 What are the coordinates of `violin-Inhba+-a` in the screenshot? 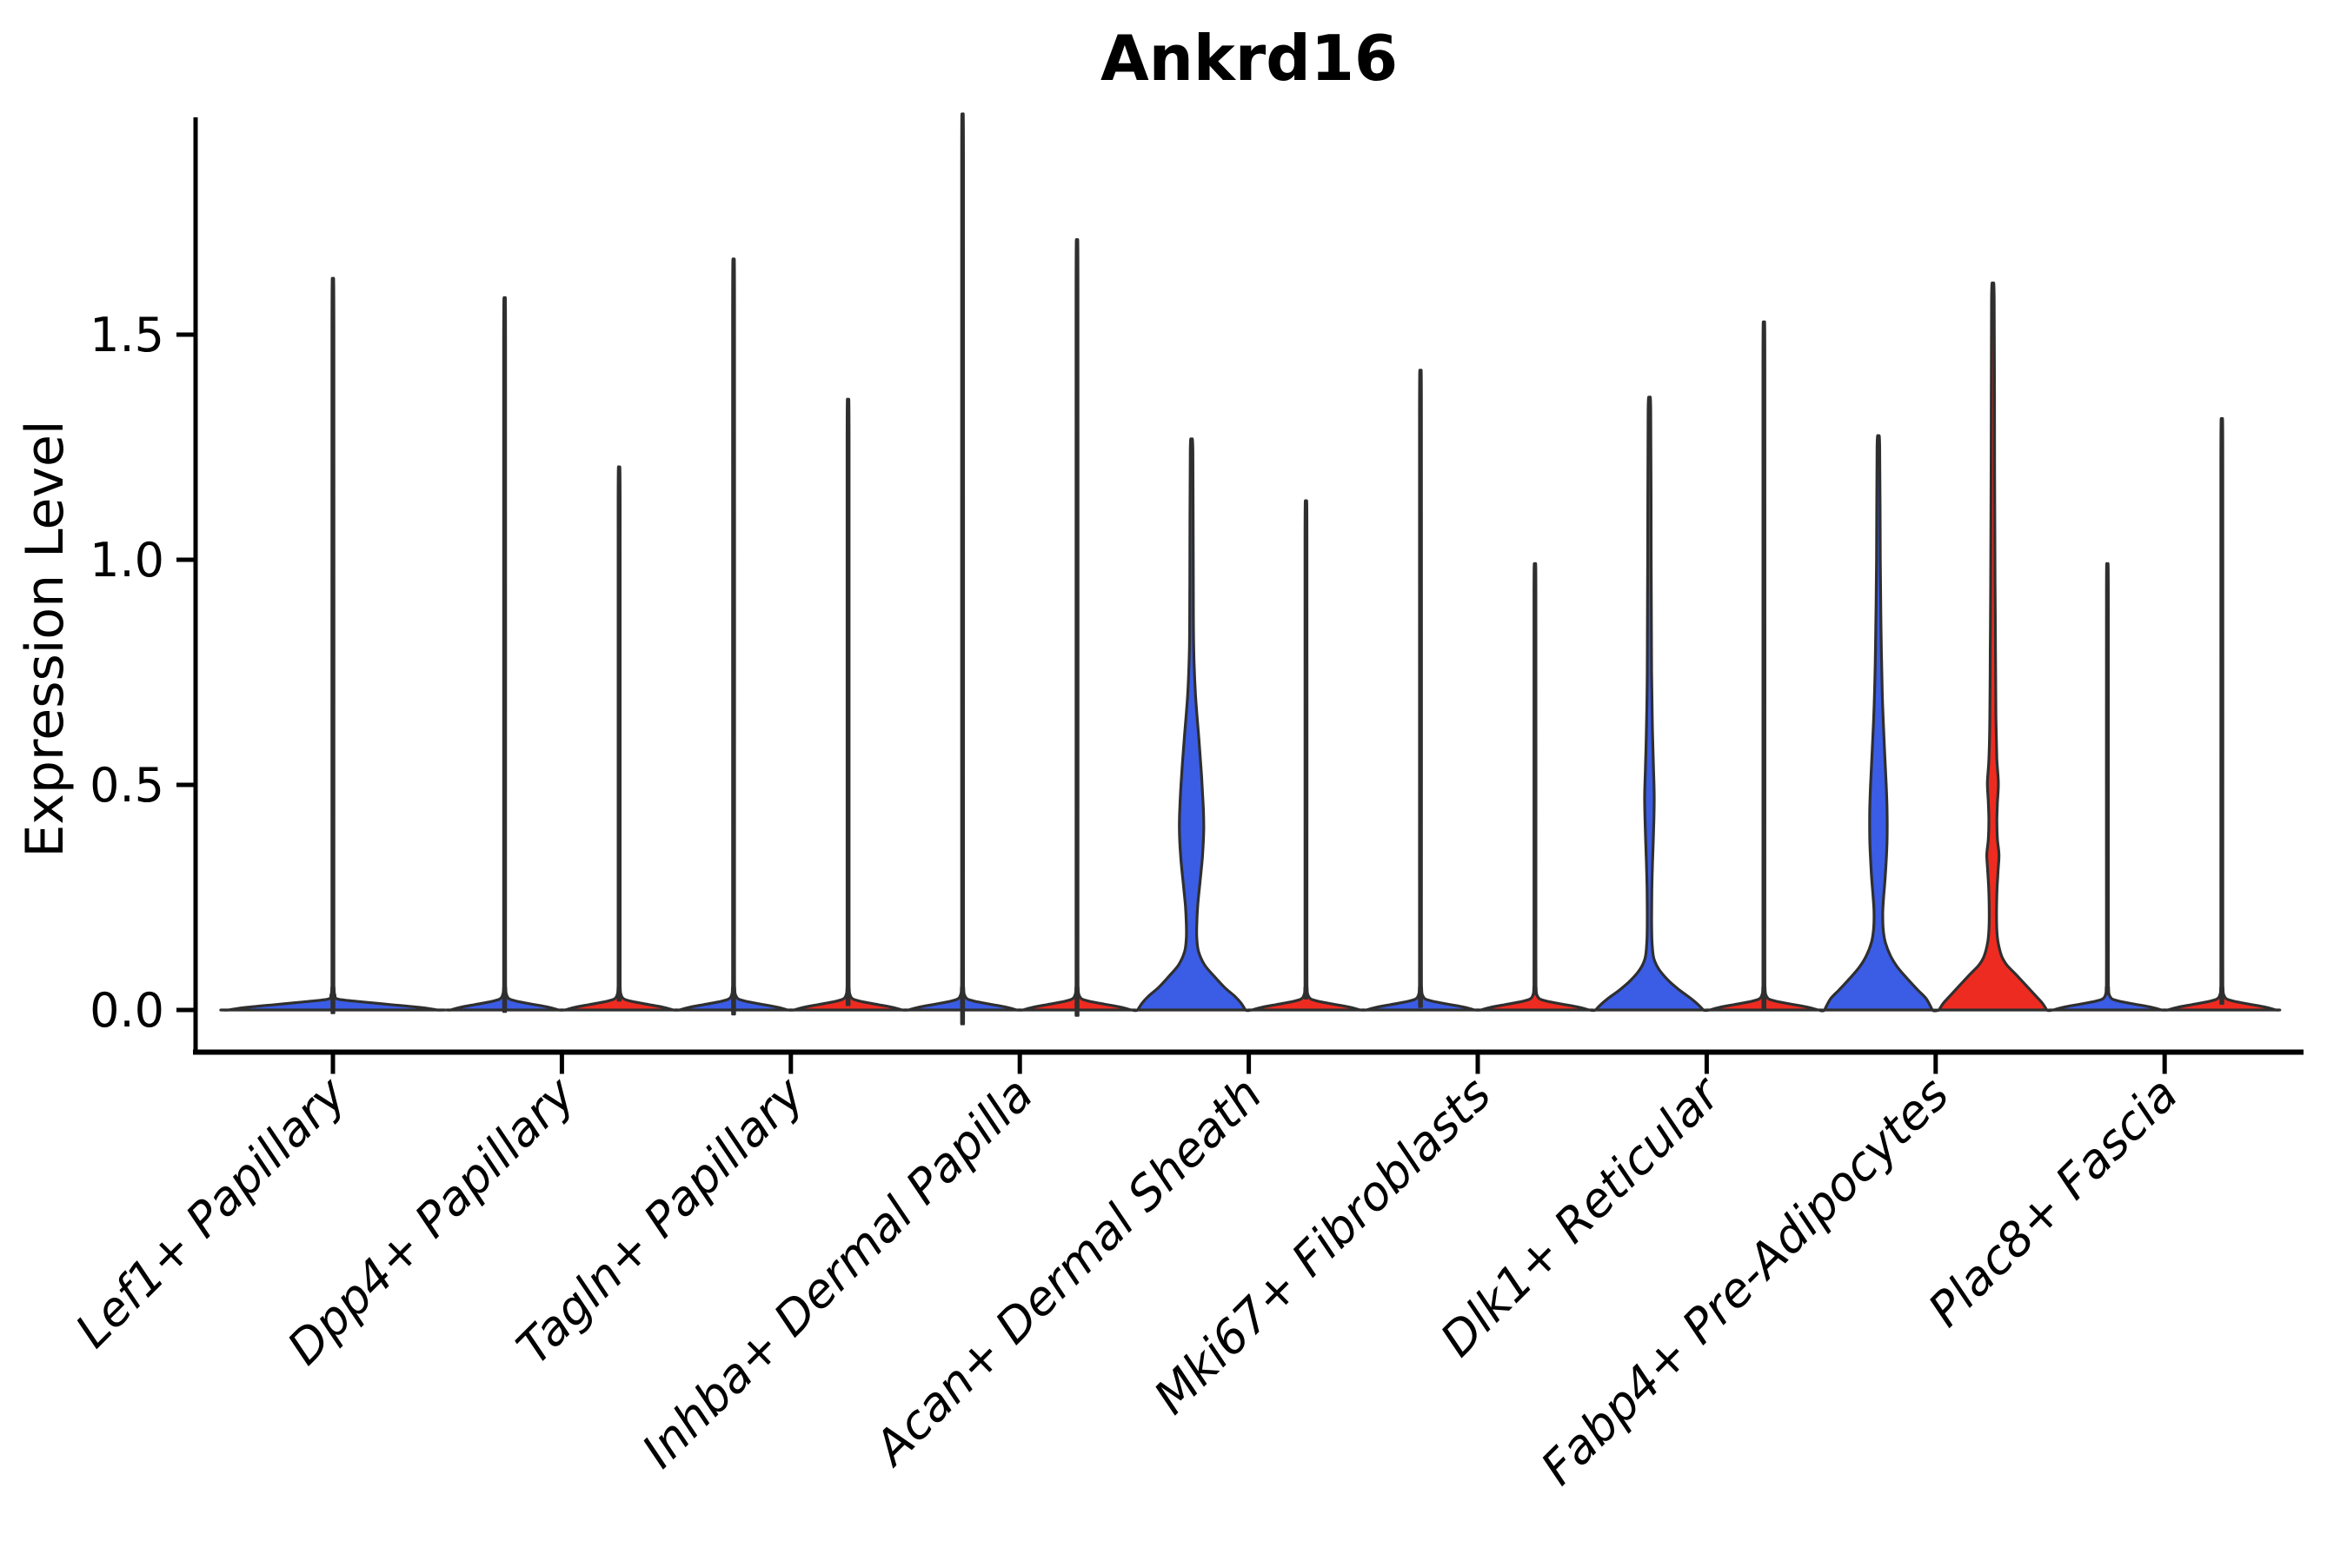 It's located at (962, 569).